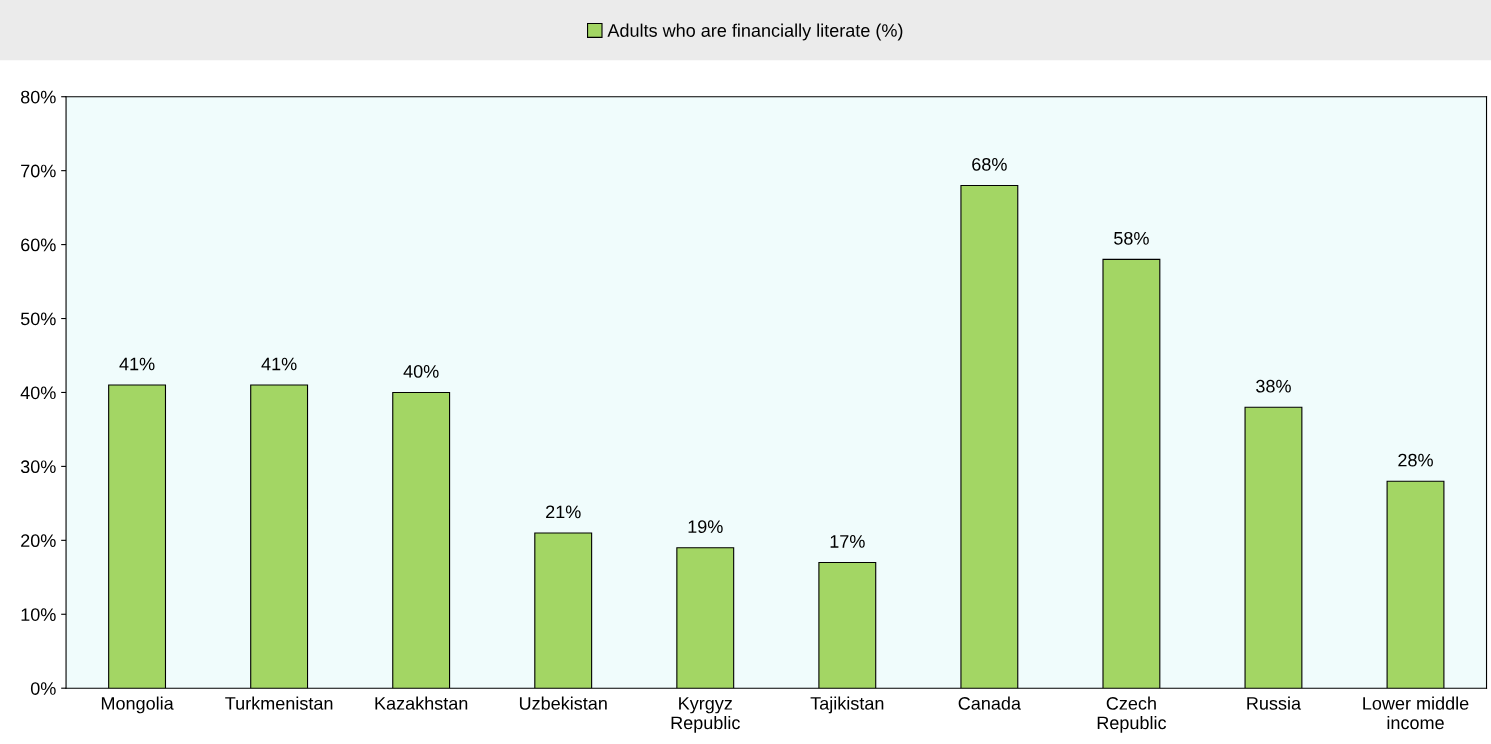  Describe the element at coordinates (137, 705) in the screenshot. I see `x-tick-label: Mongolia` at that location.